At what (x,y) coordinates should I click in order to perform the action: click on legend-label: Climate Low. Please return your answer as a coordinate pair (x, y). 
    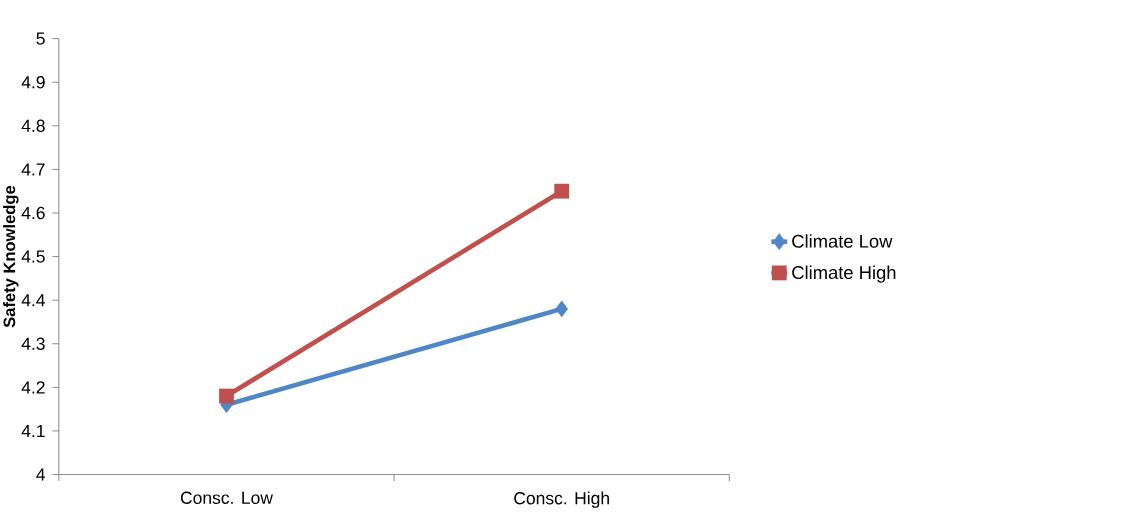
    Looking at the image, I should click on (842, 241).